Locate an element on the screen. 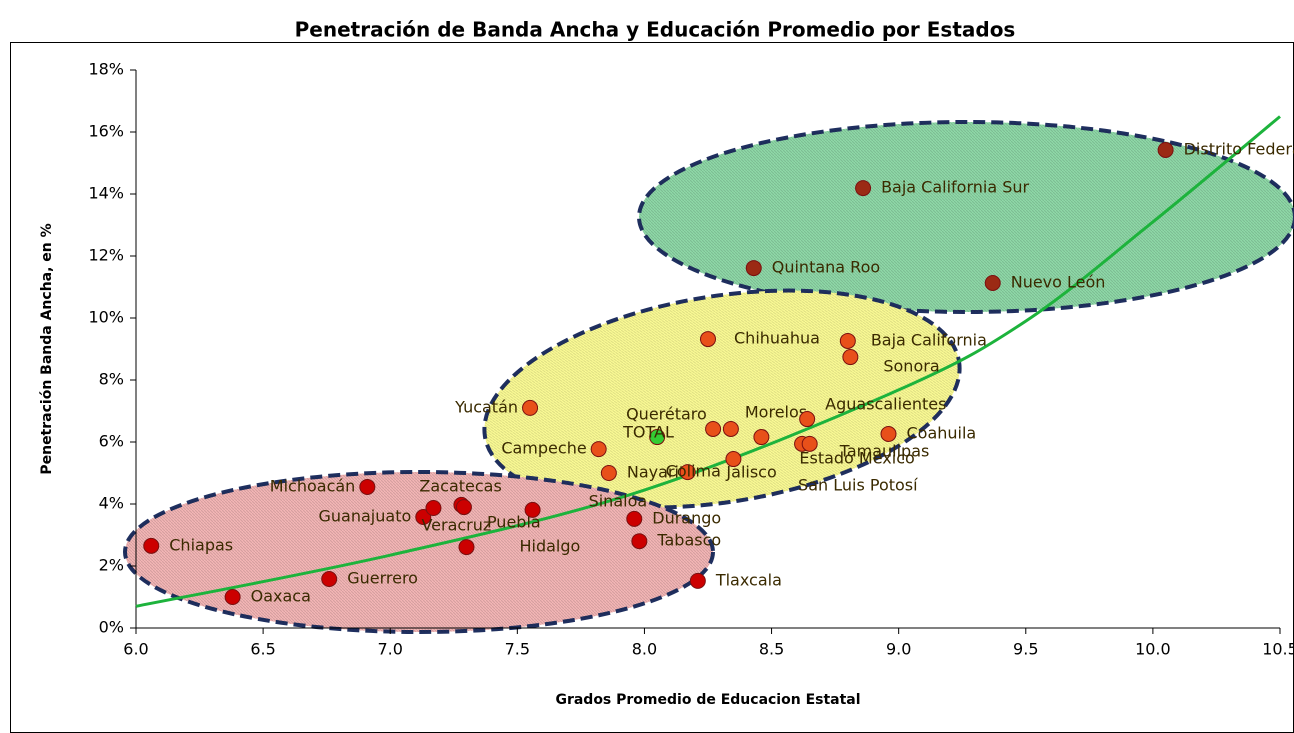 This screenshot has height=733, width=1294. point-label: Durango is located at coordinates (686, 517).